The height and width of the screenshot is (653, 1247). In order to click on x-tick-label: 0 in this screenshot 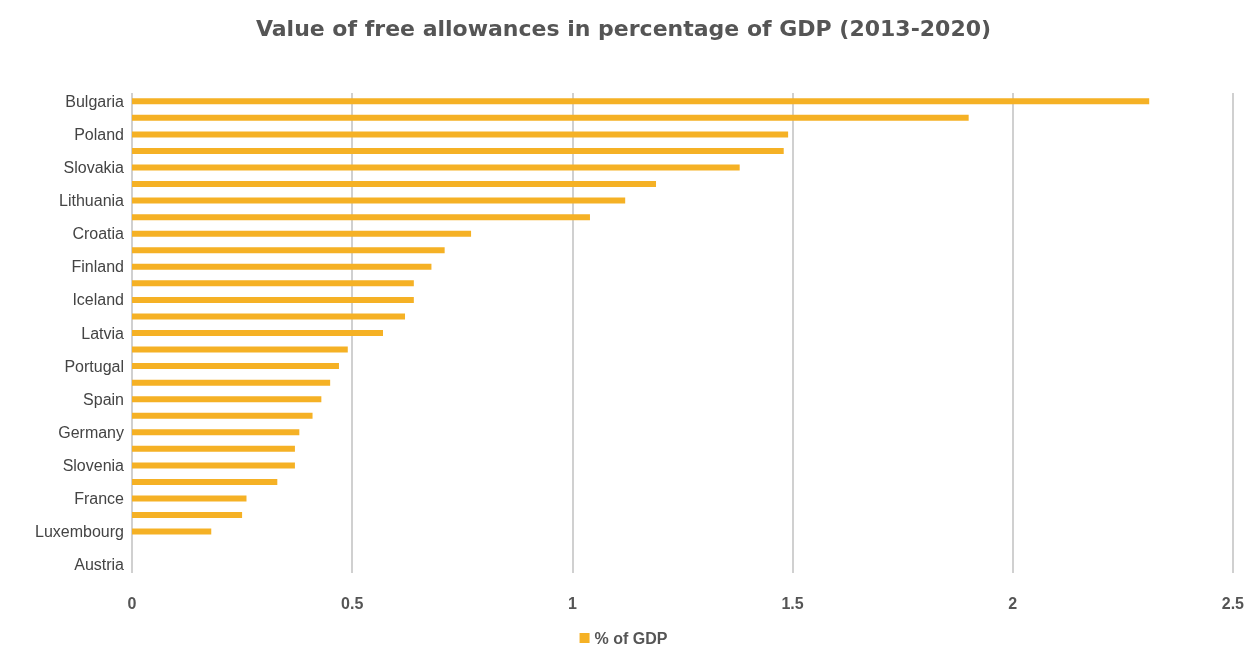, I will do `click(132, 603)`.